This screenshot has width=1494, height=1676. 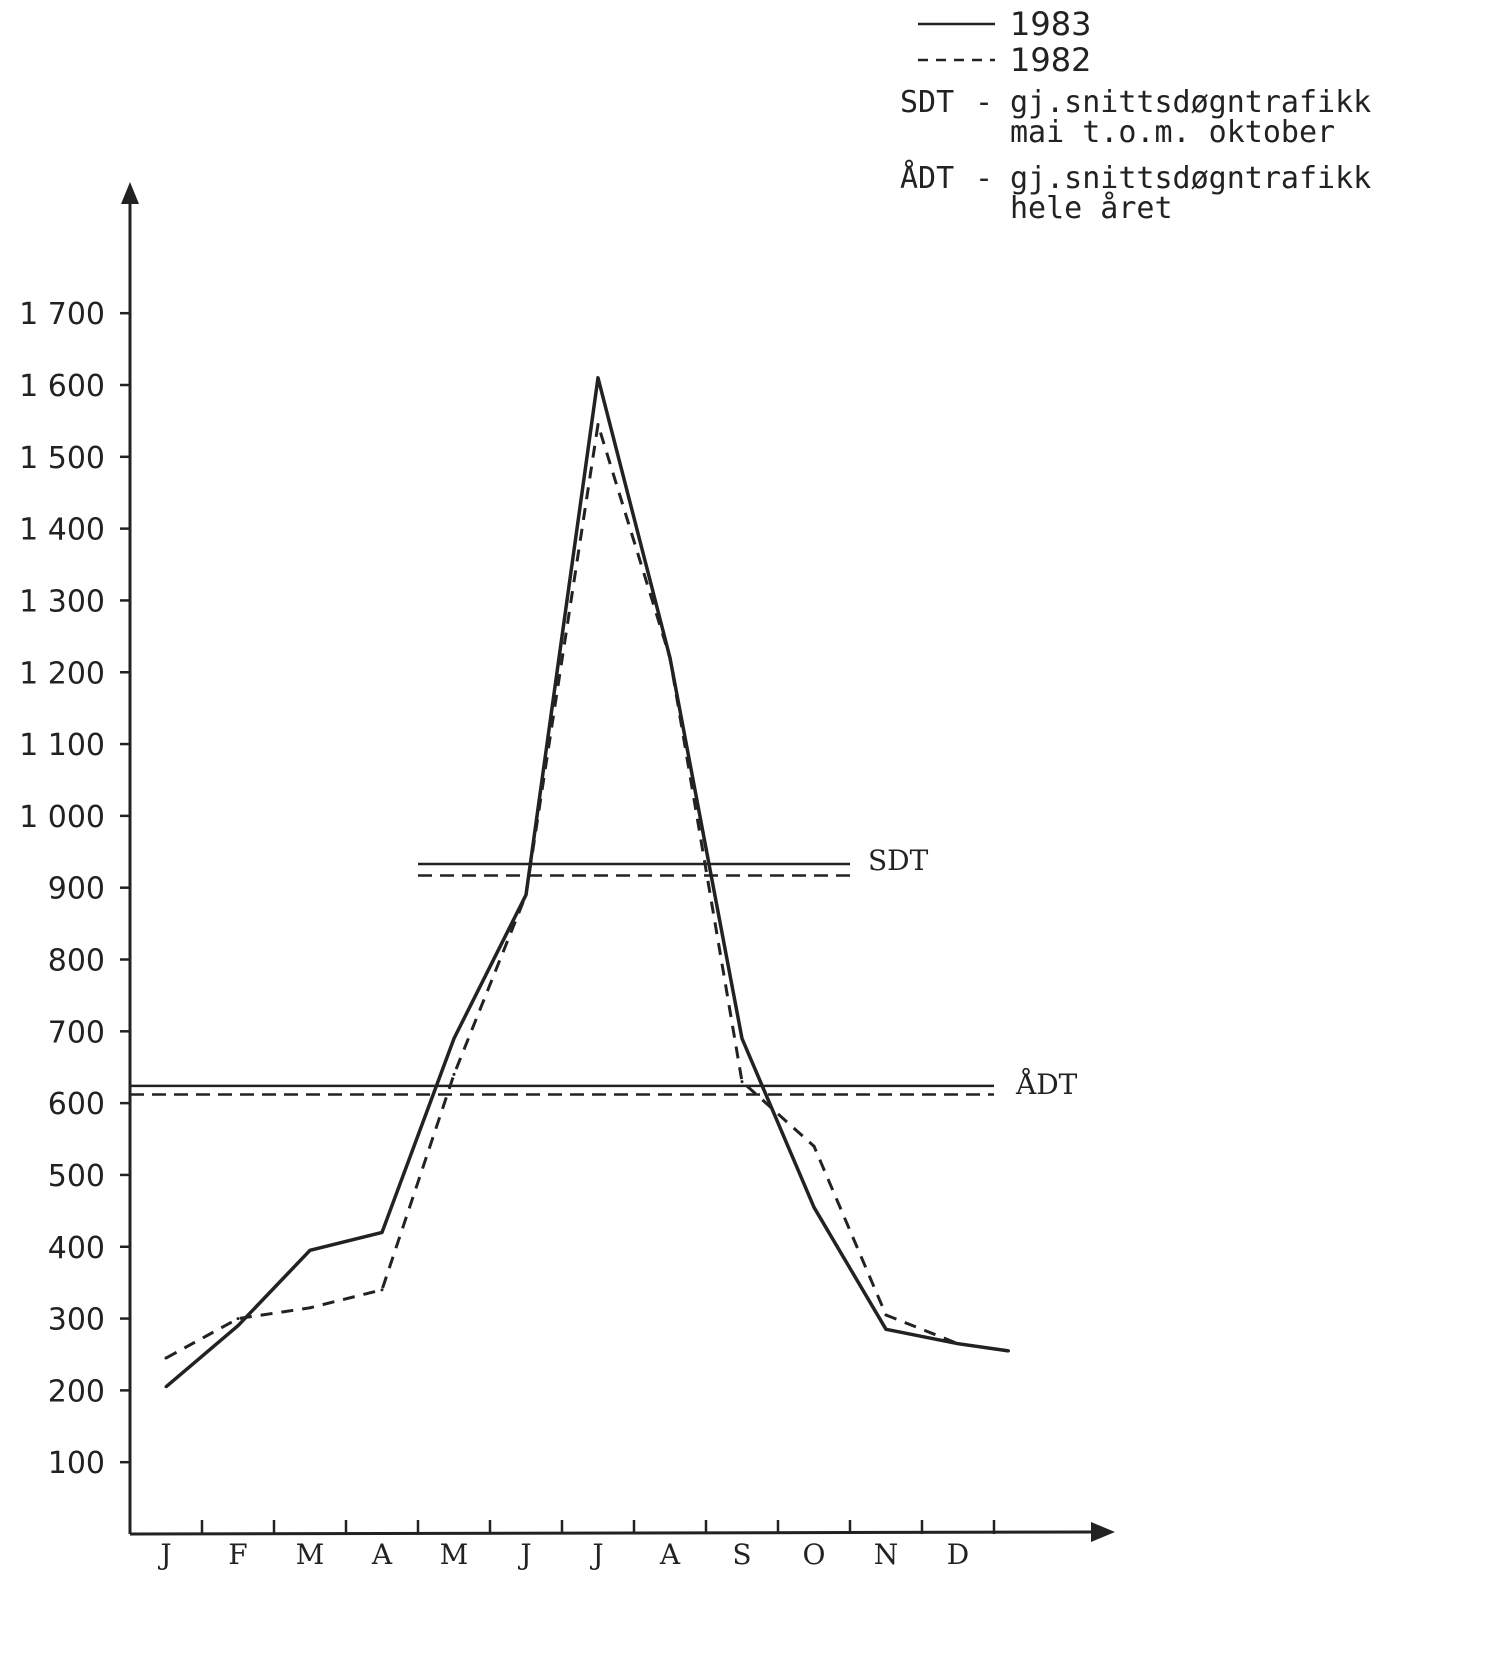 I want to click on y-tick-label: 1 400, so click(x=62, y=530).